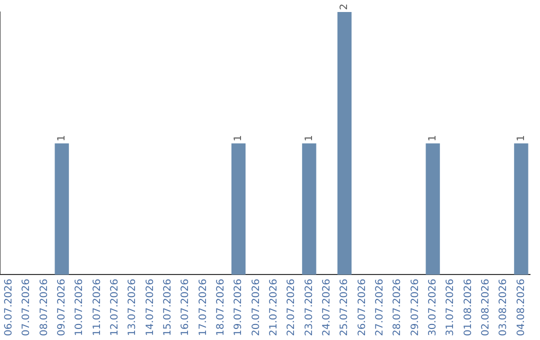 The image size is (540, 340). Describe the element at coordinates (362, 307) in the screenshot. I see `x-tick-label: 26.07.2026` at that location.